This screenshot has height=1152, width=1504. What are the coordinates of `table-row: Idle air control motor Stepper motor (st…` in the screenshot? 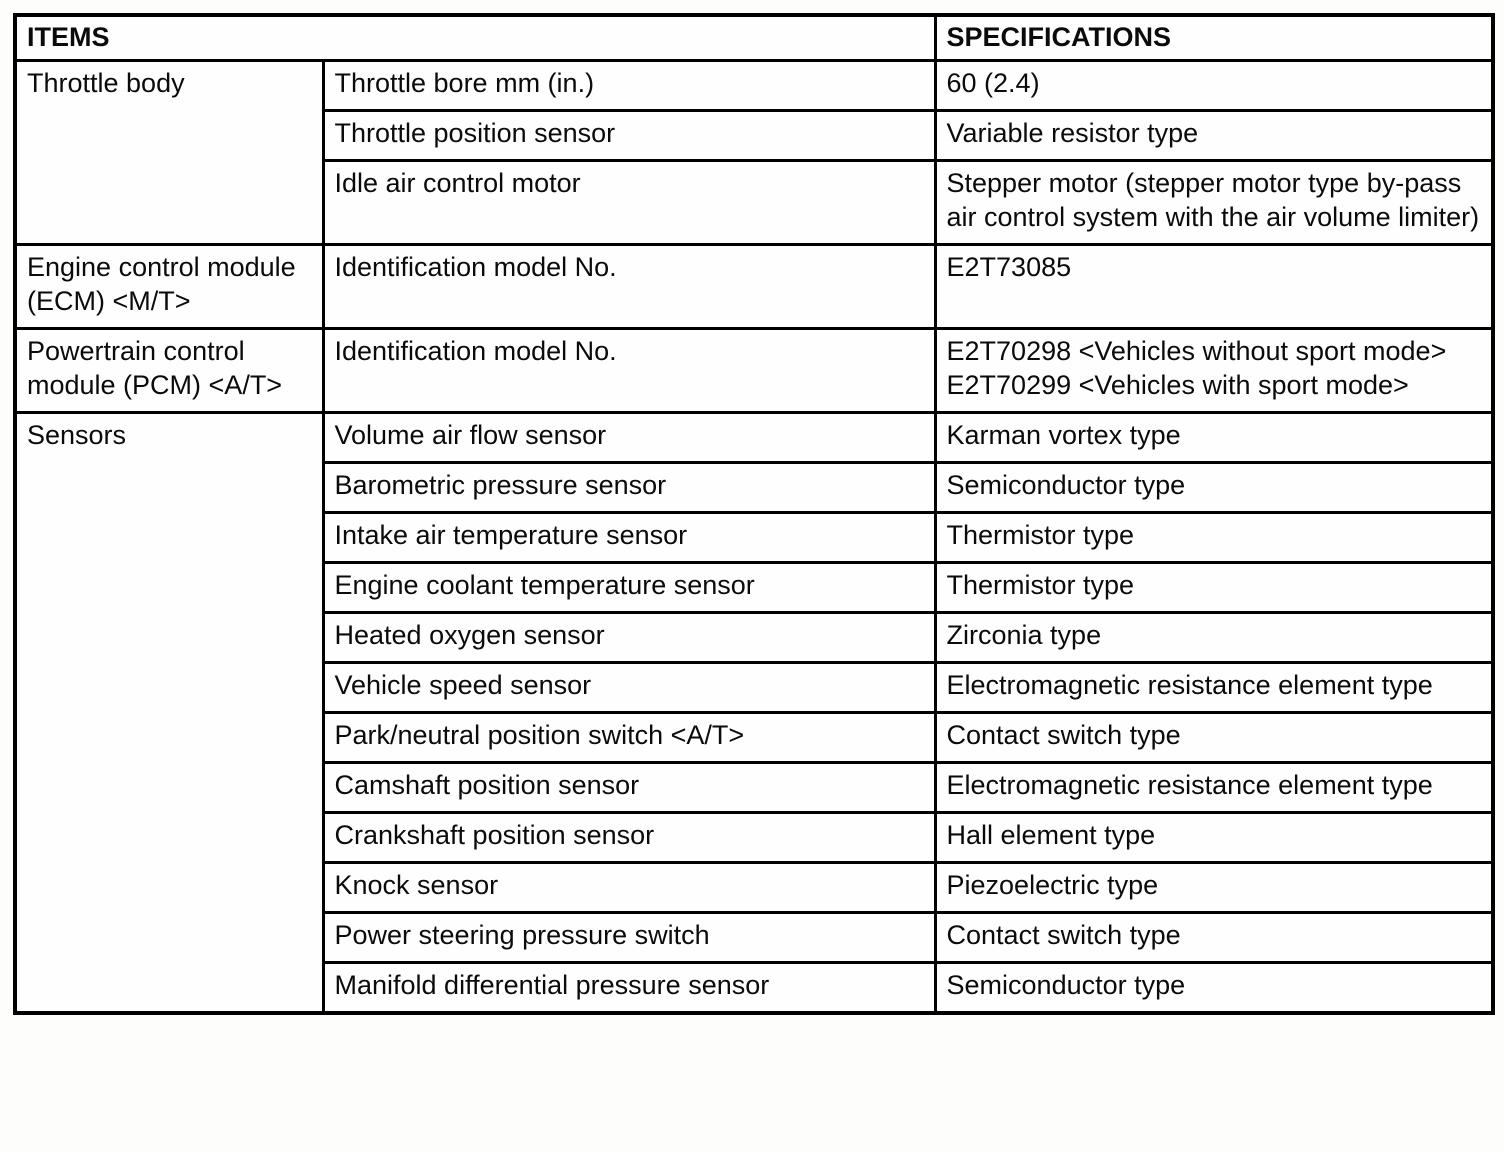 It's located at (755, 203).